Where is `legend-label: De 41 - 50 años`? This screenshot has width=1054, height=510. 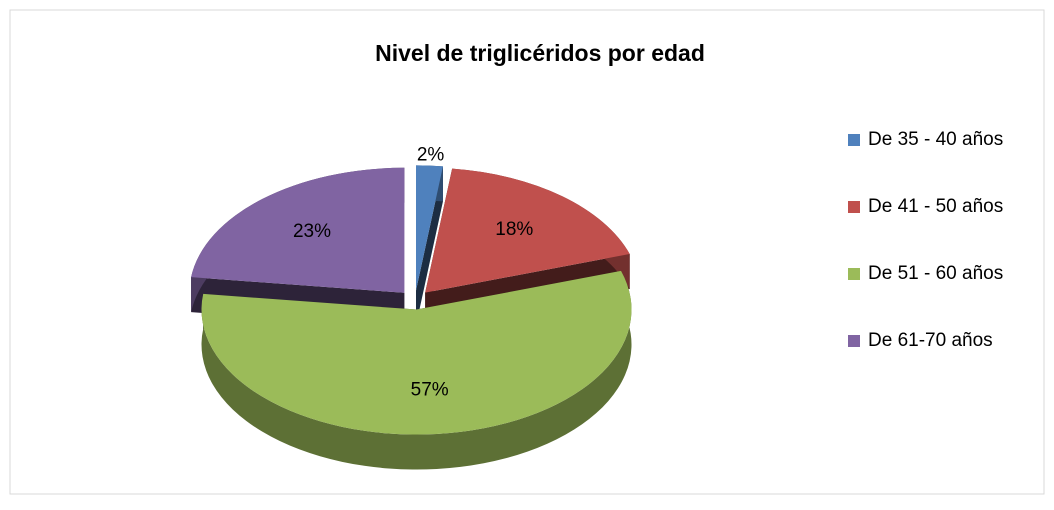 legend-label: De 41 - 50 años is located at coordinates (935, 206).